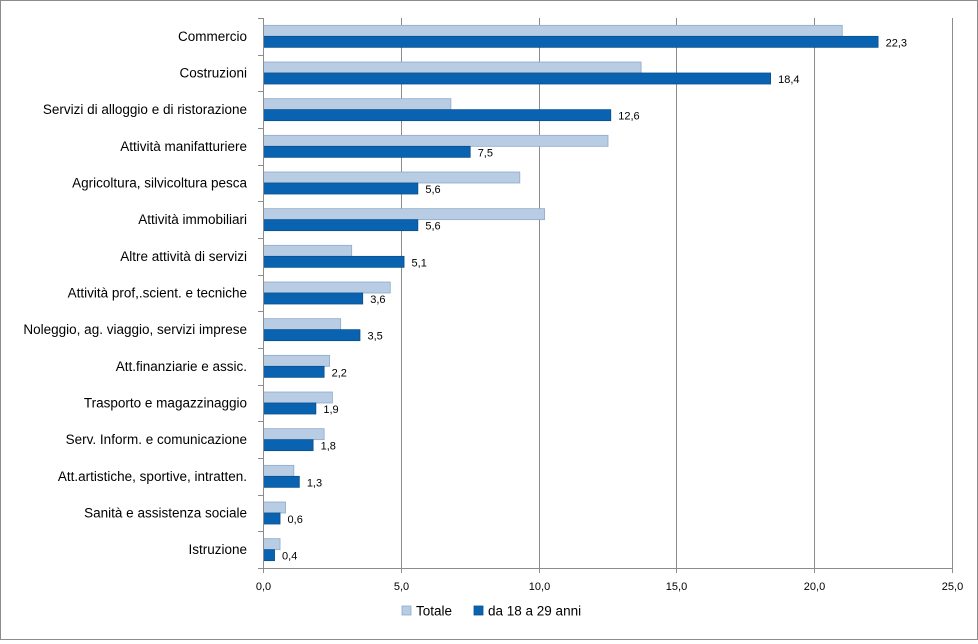  Describe the element at coordinates (192, 219) in the screenshot. I see `category-label: Attività immobiliari` at that location.